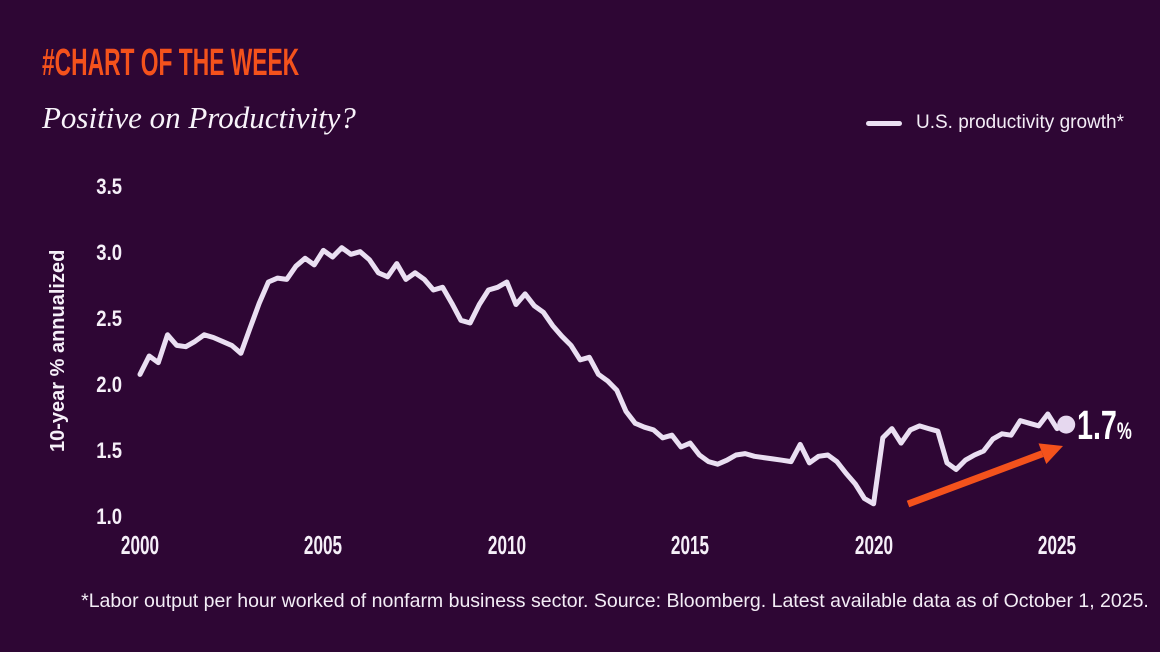 The image size is (1160, 652). I want to click on last-data-point-marker, so click(1066, 424).